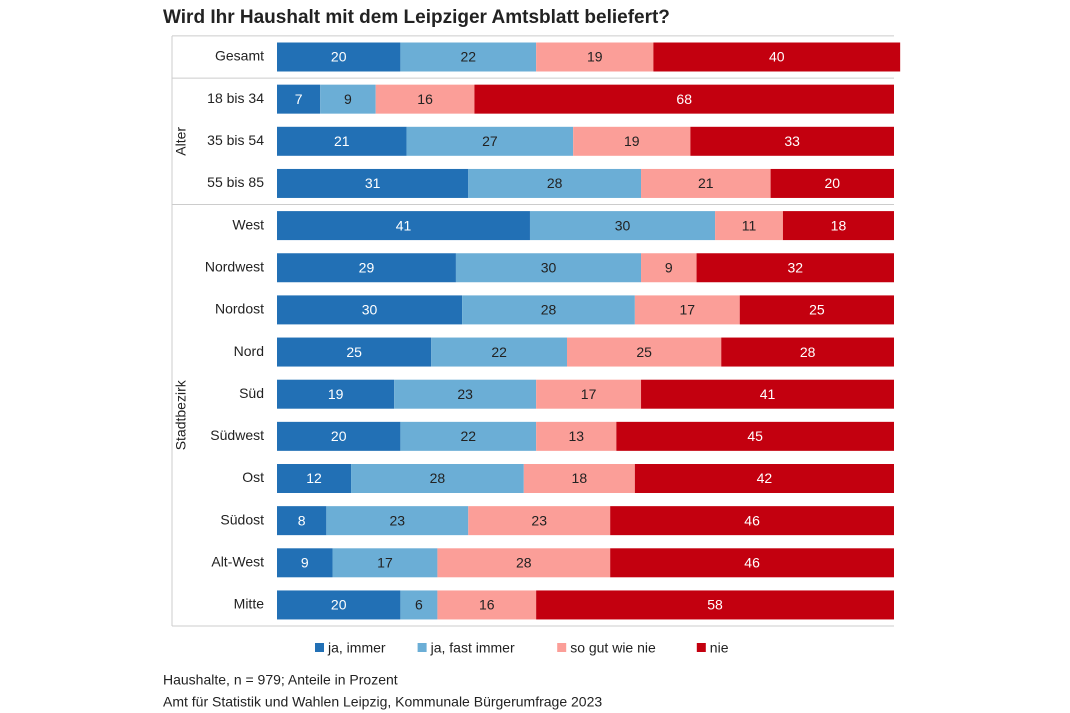 Image resolution: width=1070 pixels, height=713 pixels. What do you see at coordinates (719, 648) in the screenshot?
I see `legend-label: nie` at bounding box center [719, 648].